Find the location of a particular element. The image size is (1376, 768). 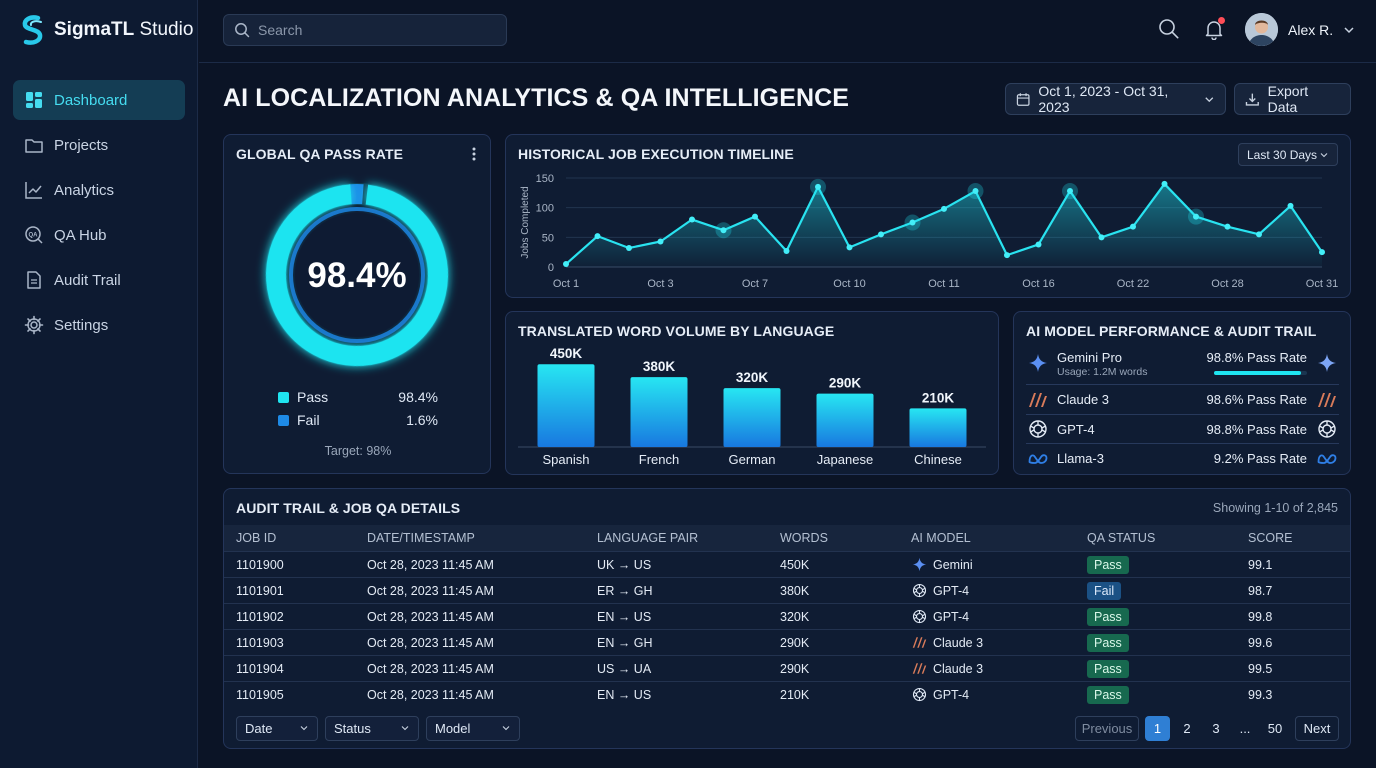

top-bar: Alex R. is located at coordinates (787, 31).